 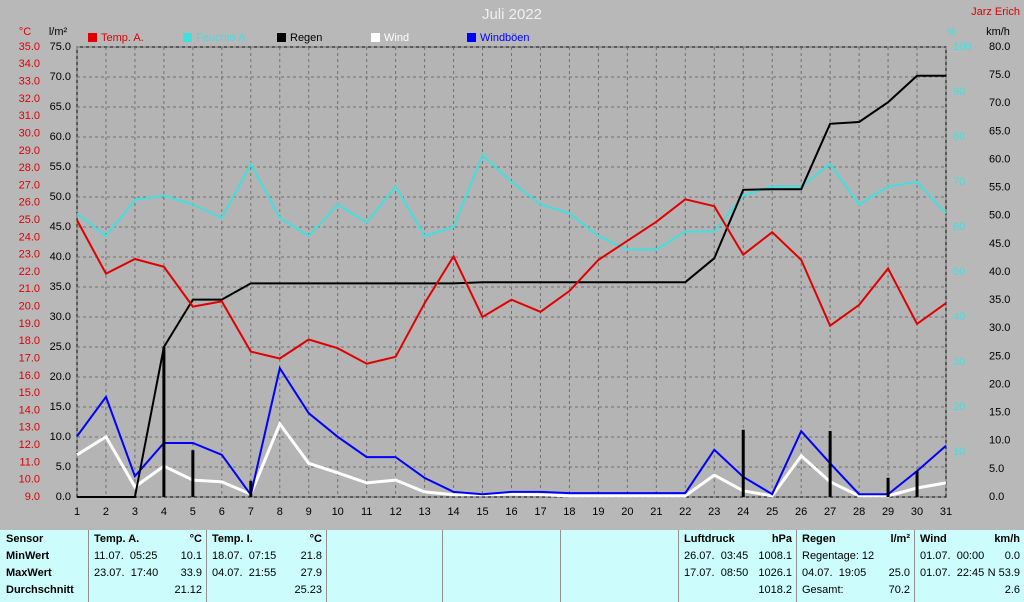 I want to click on cell-value: 1008.1, so click(x=775, y=556).